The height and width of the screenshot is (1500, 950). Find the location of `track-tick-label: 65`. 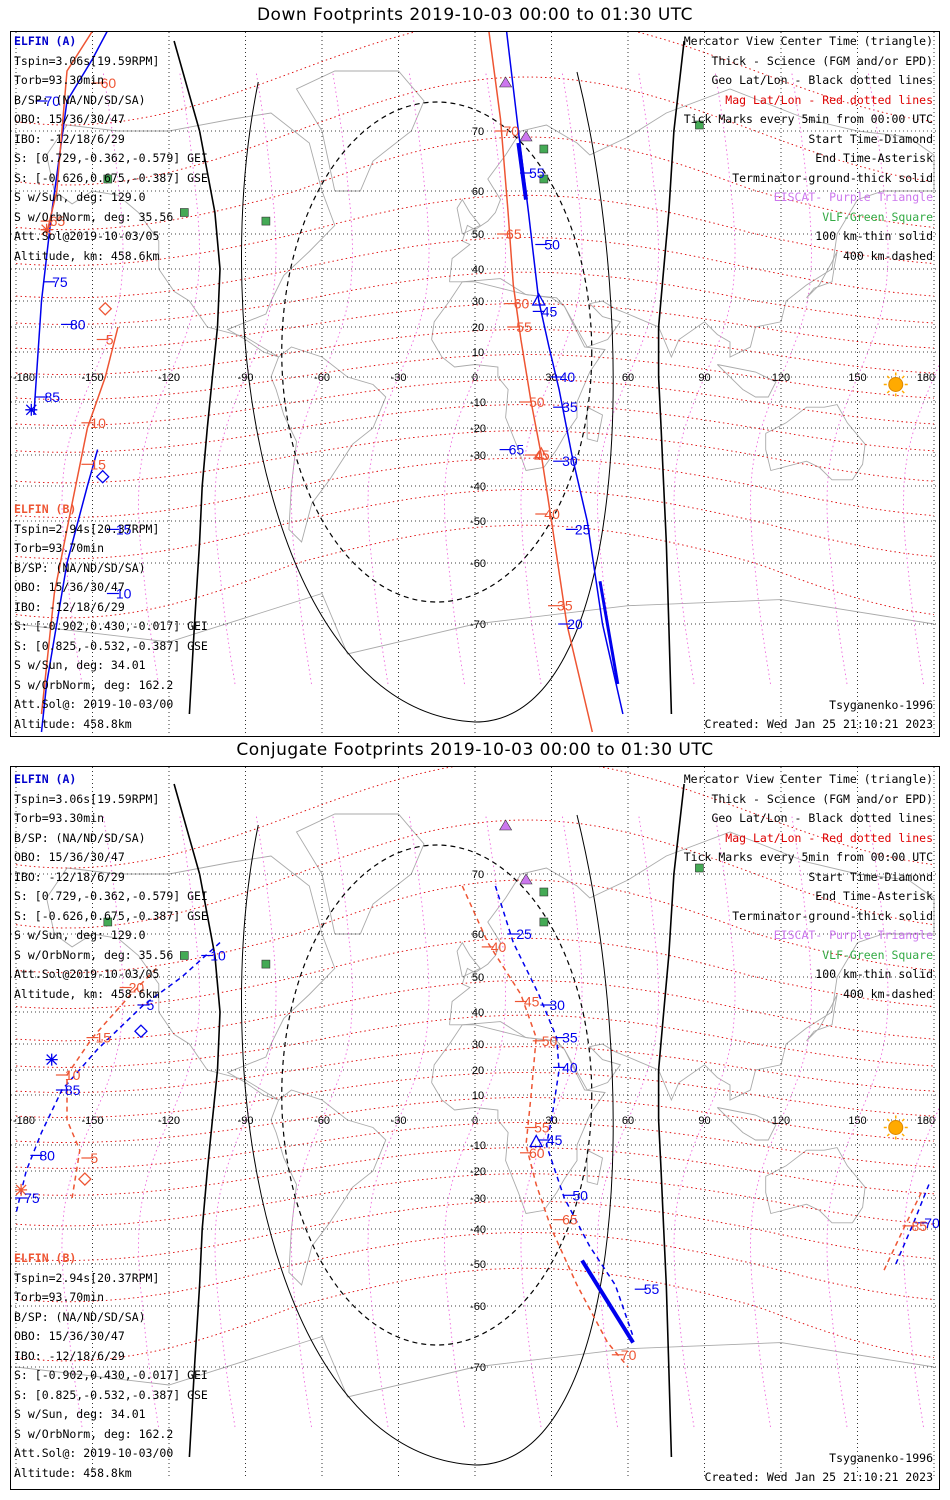

track-tick-label: 65 is located at coordinates (58, 221).